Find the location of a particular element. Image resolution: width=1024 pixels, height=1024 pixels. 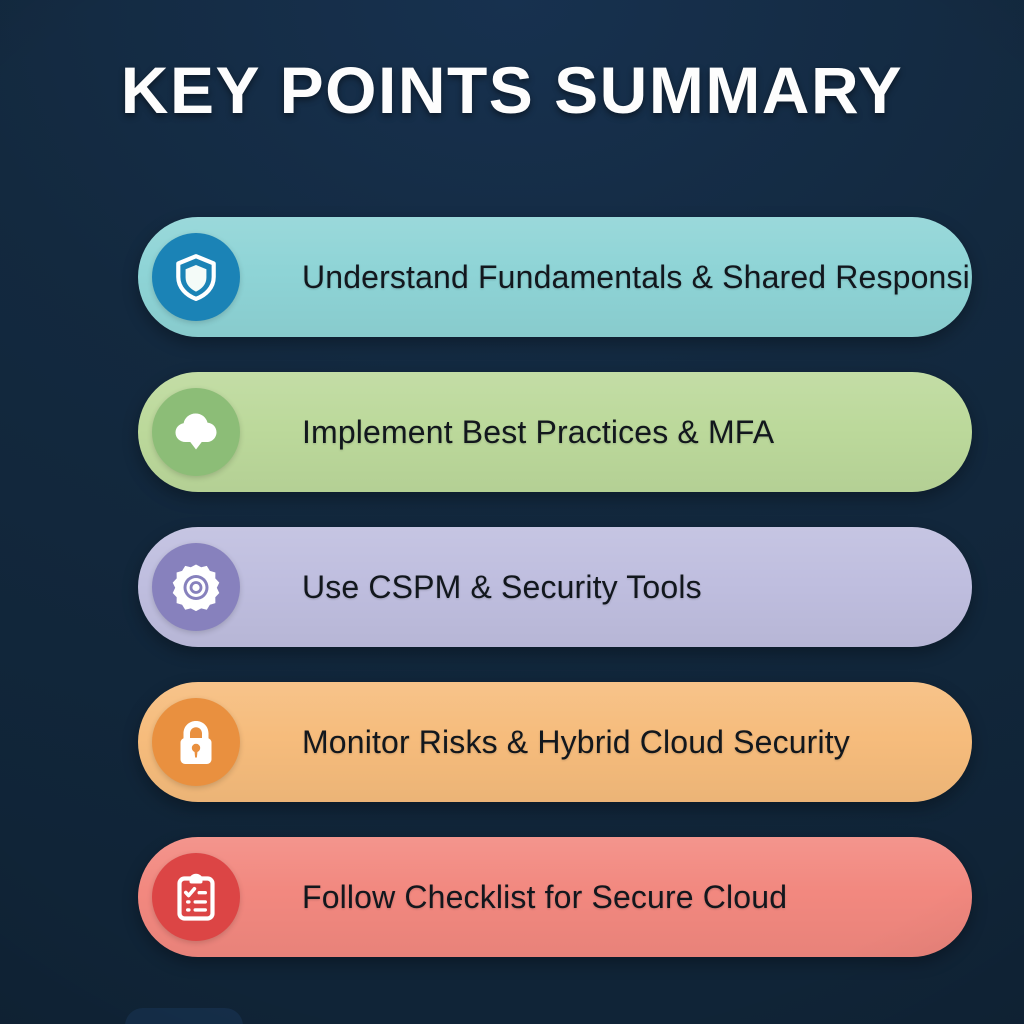

shield-icon is located at coordinates (196, 277).